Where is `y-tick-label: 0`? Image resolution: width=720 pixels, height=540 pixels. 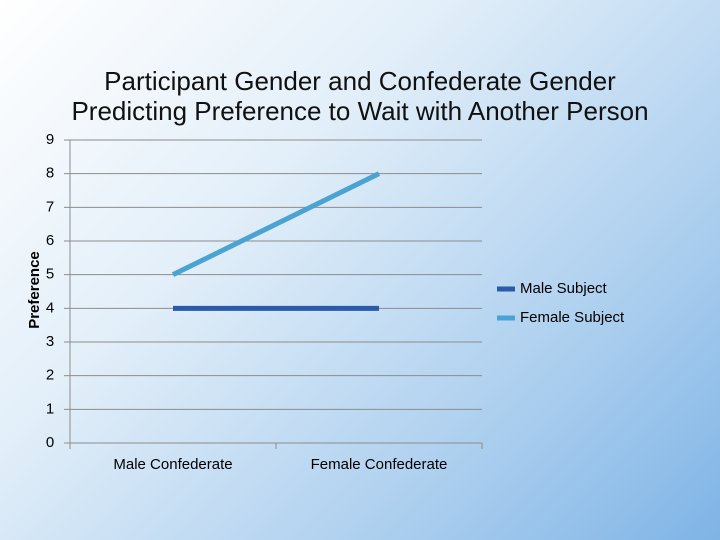
y-tick-label: 0 is located at coordinates (50, 442).